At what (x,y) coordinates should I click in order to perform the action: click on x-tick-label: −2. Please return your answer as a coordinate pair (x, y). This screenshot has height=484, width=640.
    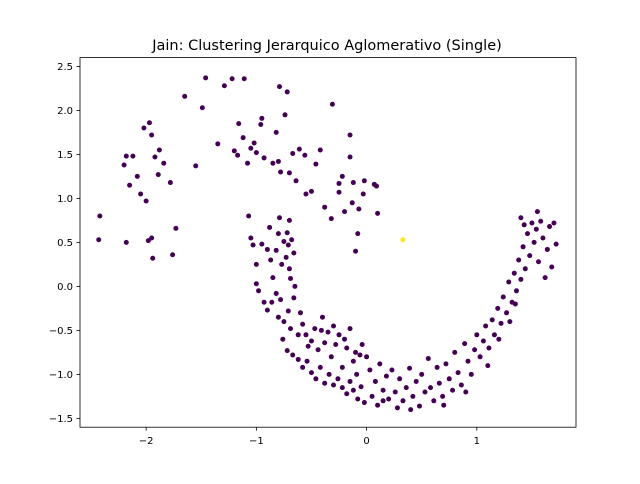
    Looking at the image, I should click on (146, 441).